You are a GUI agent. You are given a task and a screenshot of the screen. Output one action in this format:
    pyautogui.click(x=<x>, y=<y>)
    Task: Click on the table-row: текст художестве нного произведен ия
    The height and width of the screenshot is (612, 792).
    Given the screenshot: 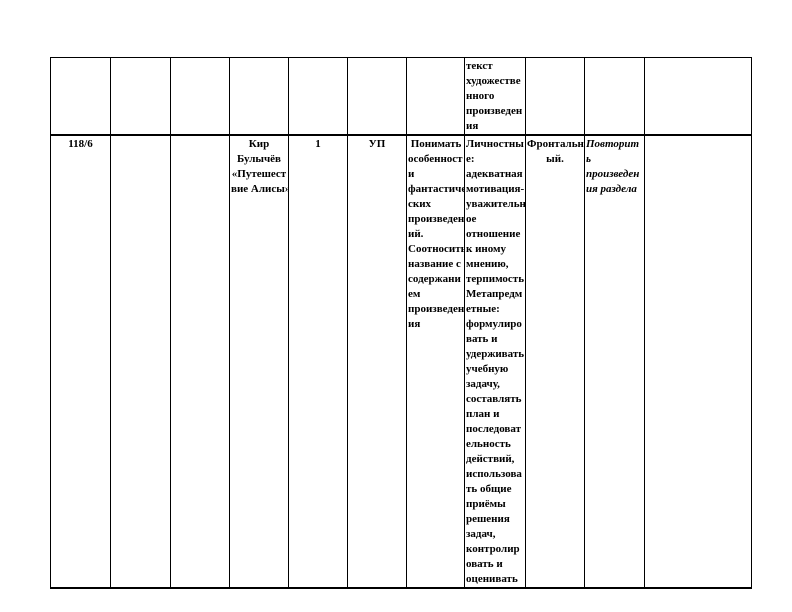 What is the action you would take?
    pyautogui.click(x=401, y=96)
    